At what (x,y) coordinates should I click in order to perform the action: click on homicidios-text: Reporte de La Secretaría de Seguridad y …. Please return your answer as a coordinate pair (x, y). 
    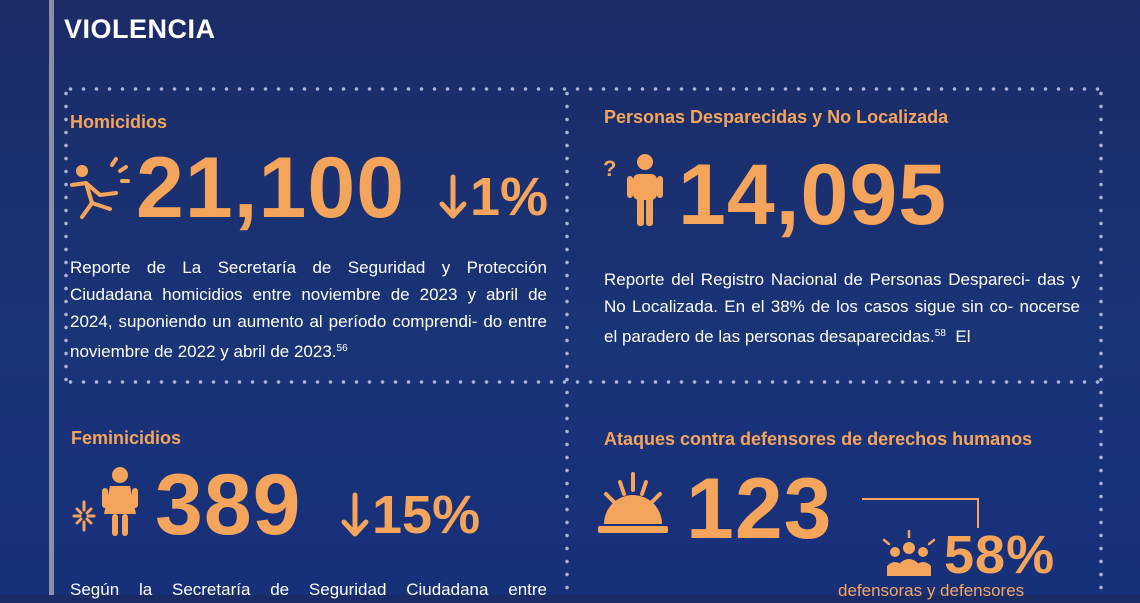
    Looking at the image, I should click on (308, 309).